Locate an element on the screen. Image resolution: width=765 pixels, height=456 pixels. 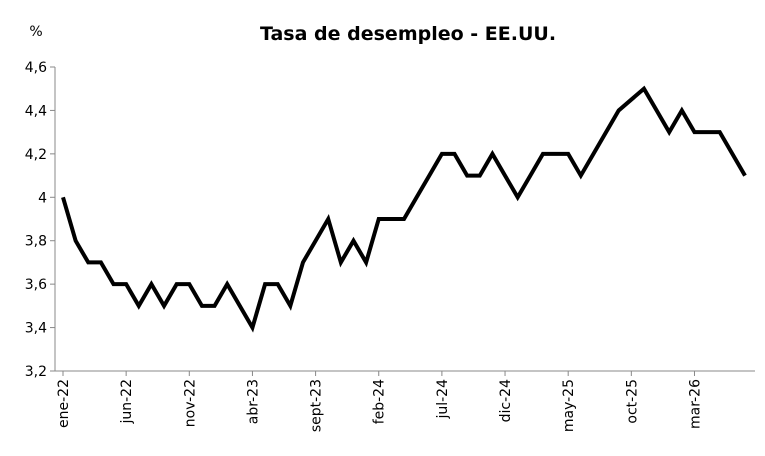
x-tick-label: may-25 is located at coordinates (569, 405).